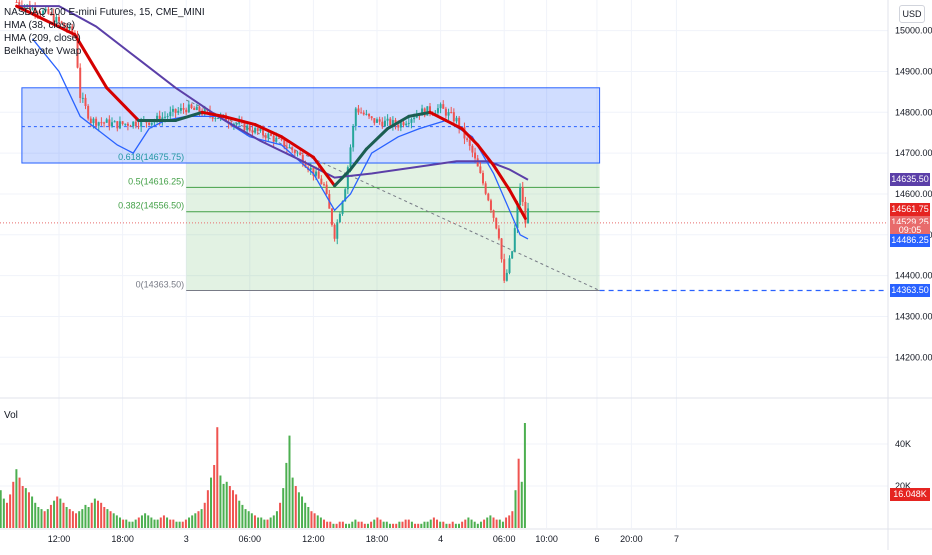 Image resolution: width=932 pixels, height=555 pixels. What do you see at coordinates (40, 25) in the screenshot?
I see `legend-hma-fast: HMA (38, close)` at bounding box center [40, 25].